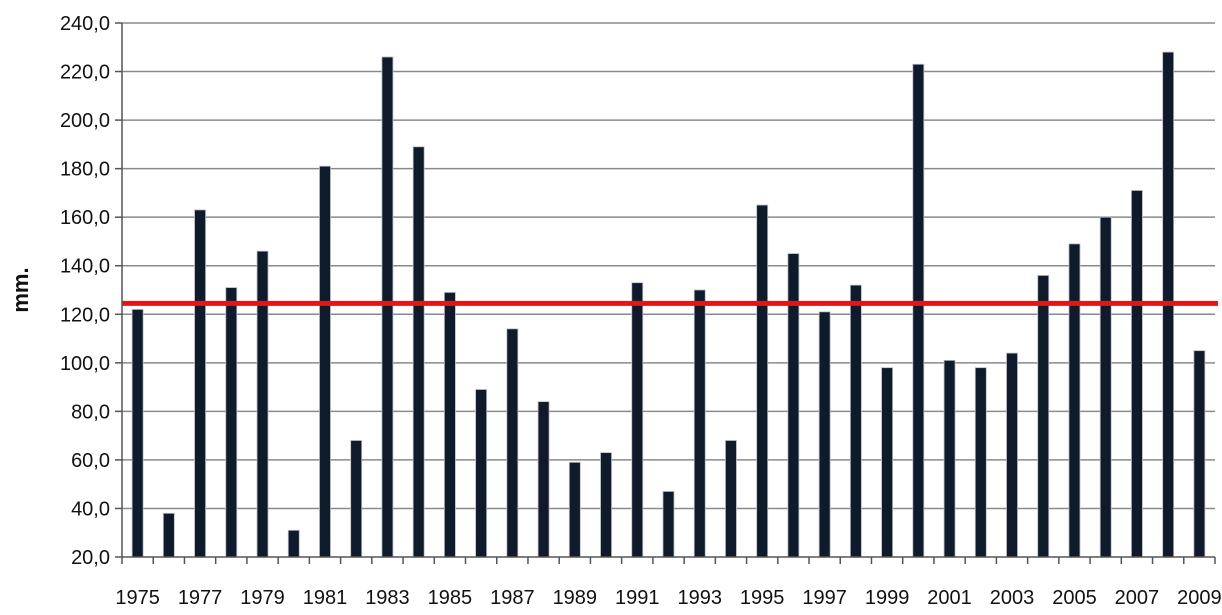  I want to click on bar-1991, so click(637, 420).